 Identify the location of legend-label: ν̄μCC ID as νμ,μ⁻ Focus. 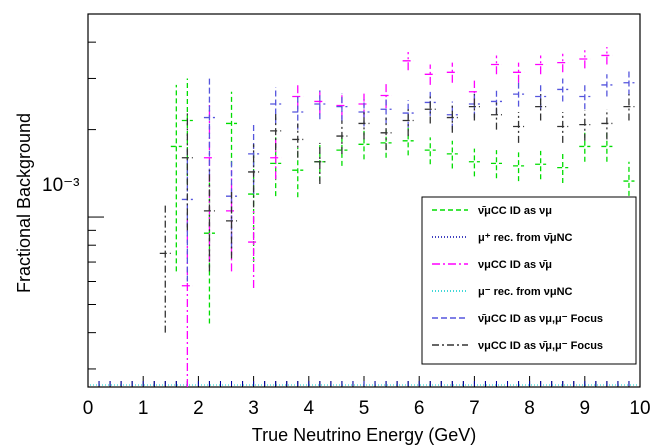
(540, 319).